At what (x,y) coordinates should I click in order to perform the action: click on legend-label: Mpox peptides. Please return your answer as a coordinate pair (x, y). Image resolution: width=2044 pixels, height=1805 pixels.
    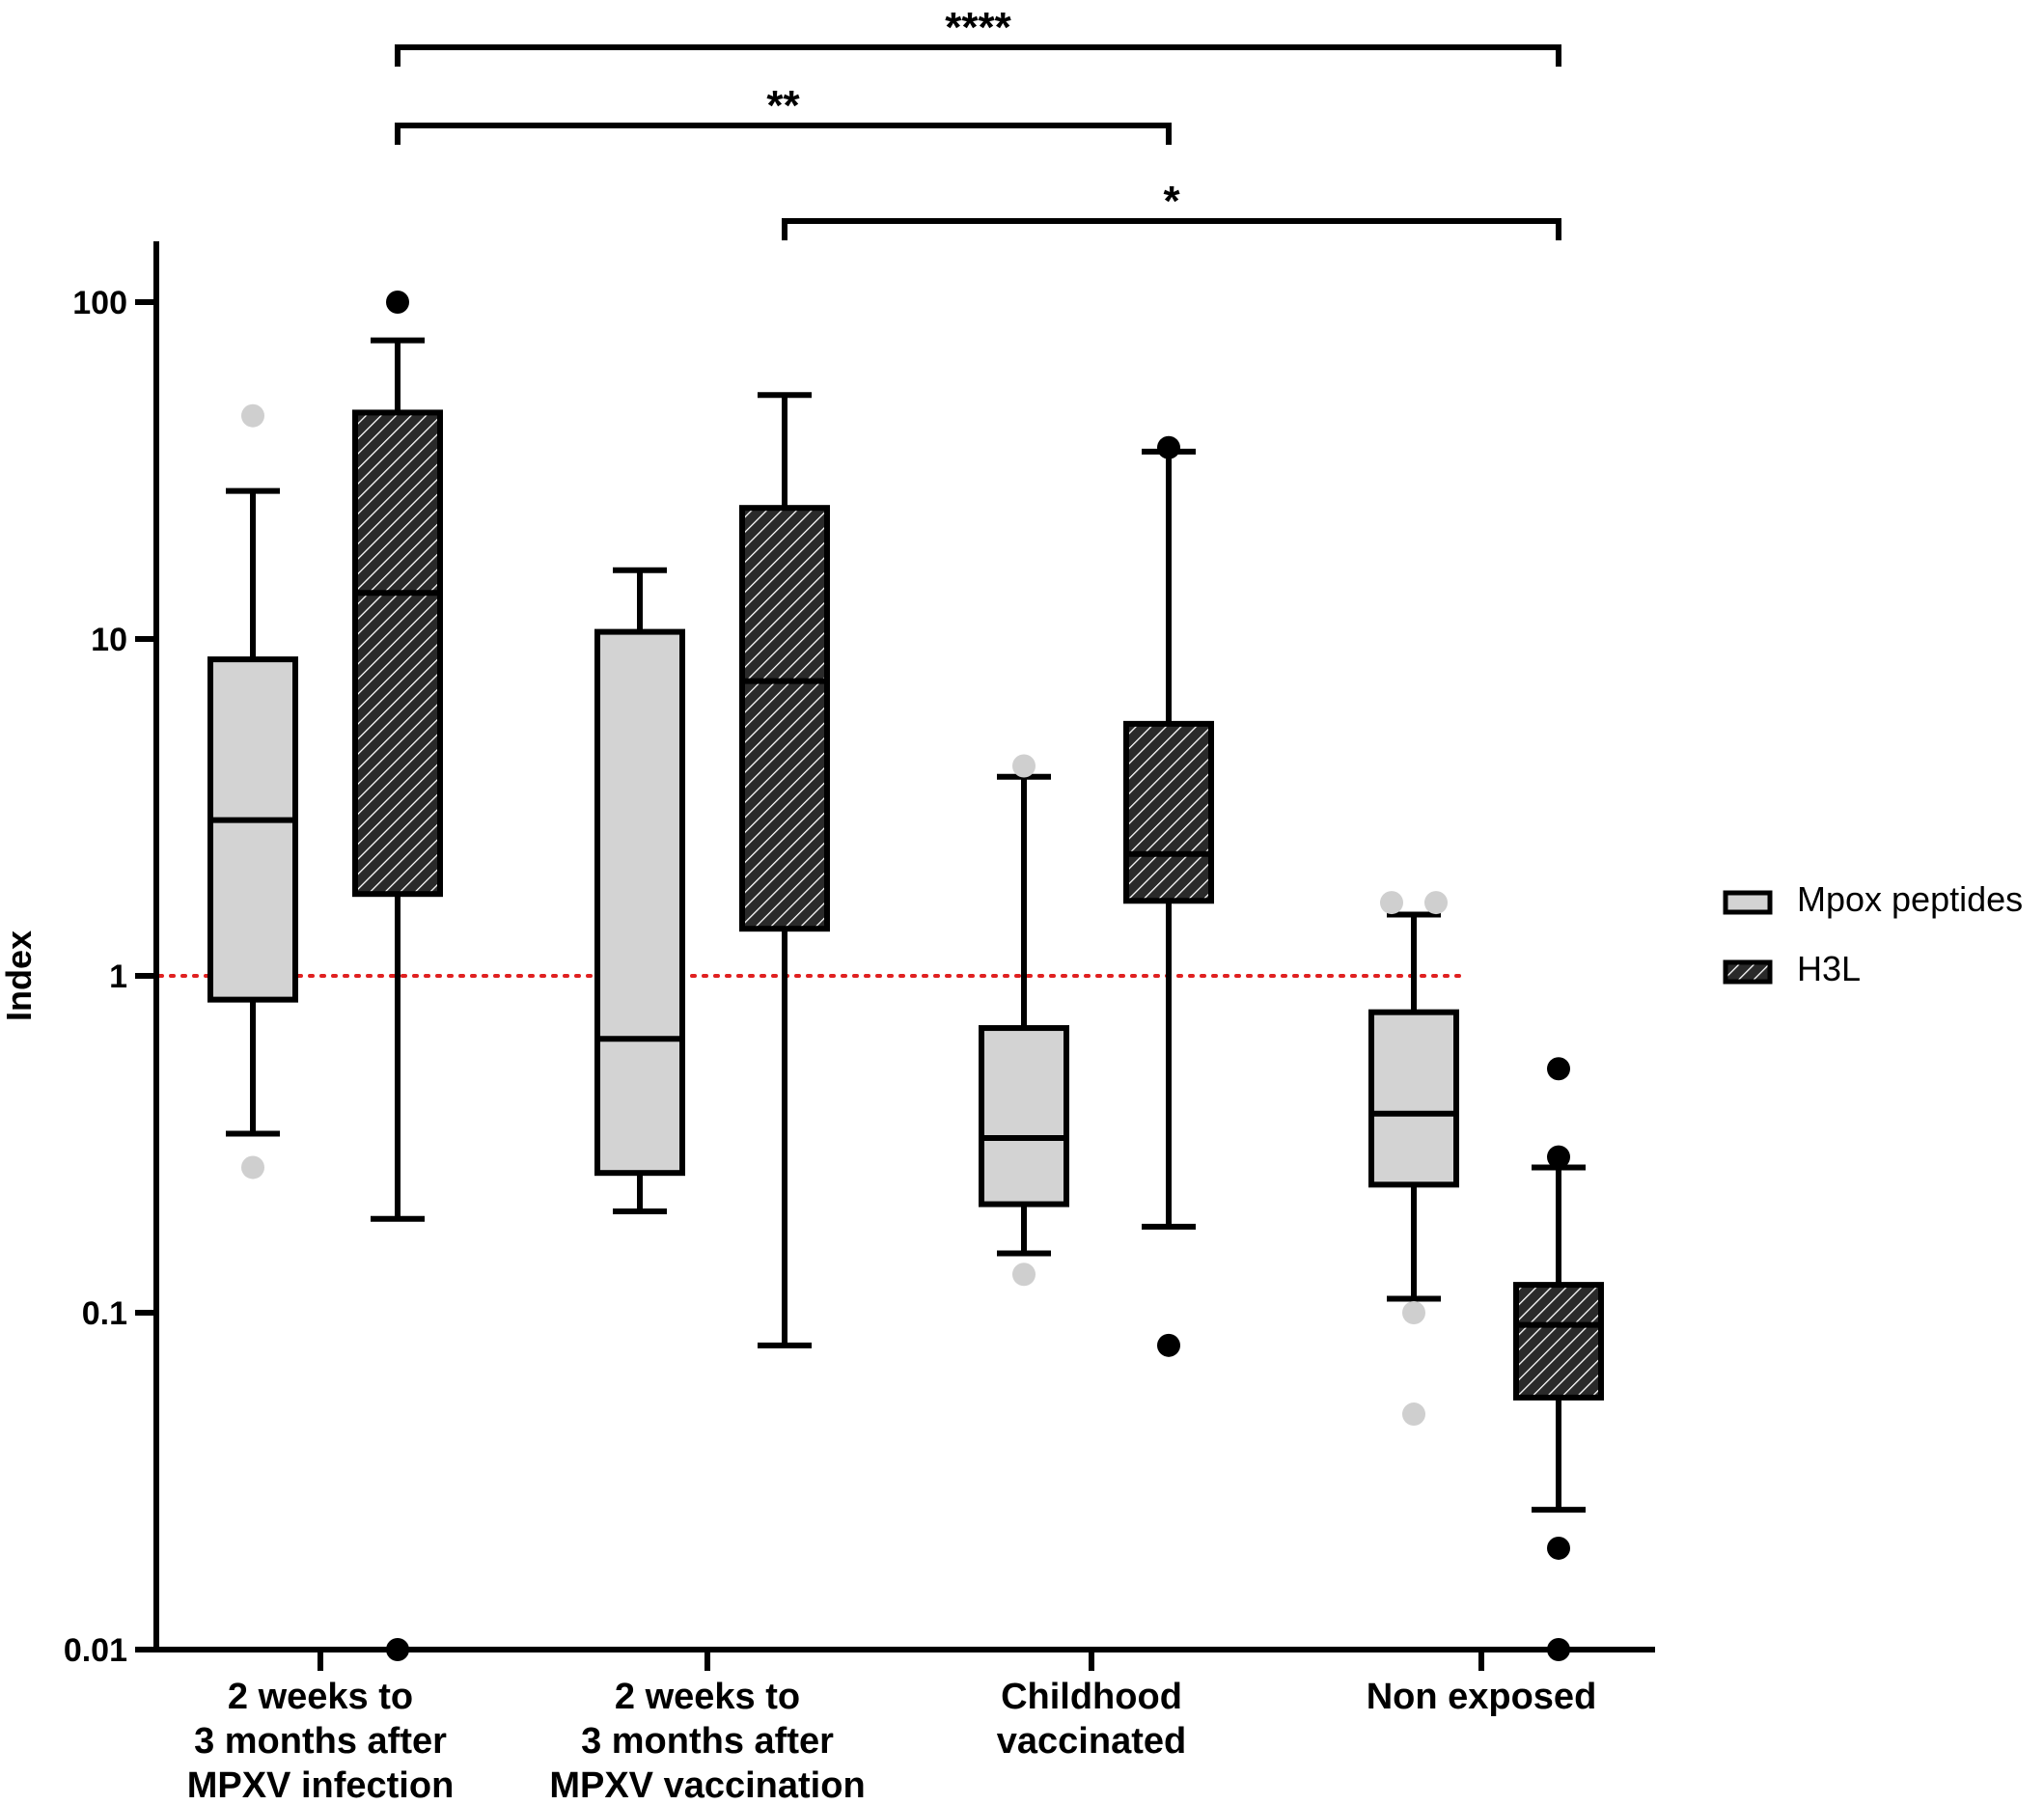
    Looking at the image, I should click on (1910, 899).